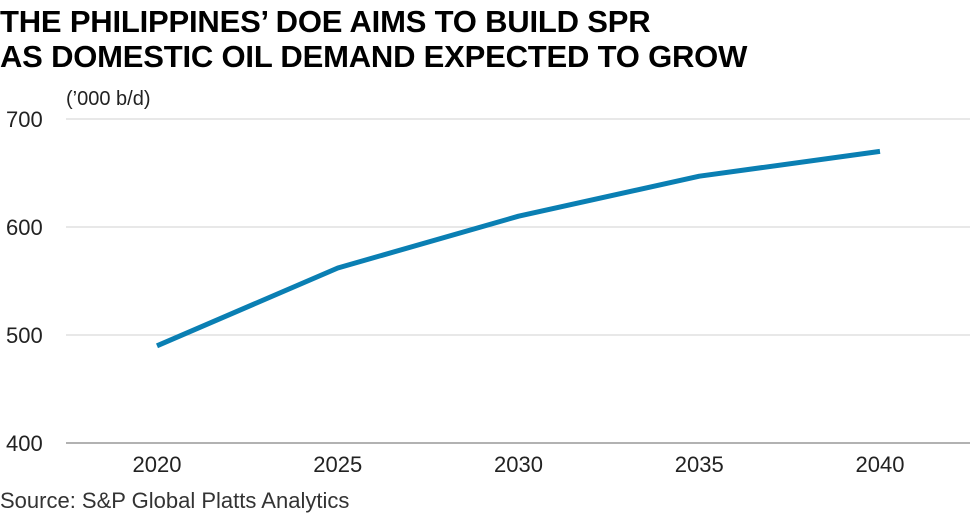 The image size is (980, 517). Describe the element at coordinates (24, 335) in the screenshot. I see `y-tick-label: 500` at that location.